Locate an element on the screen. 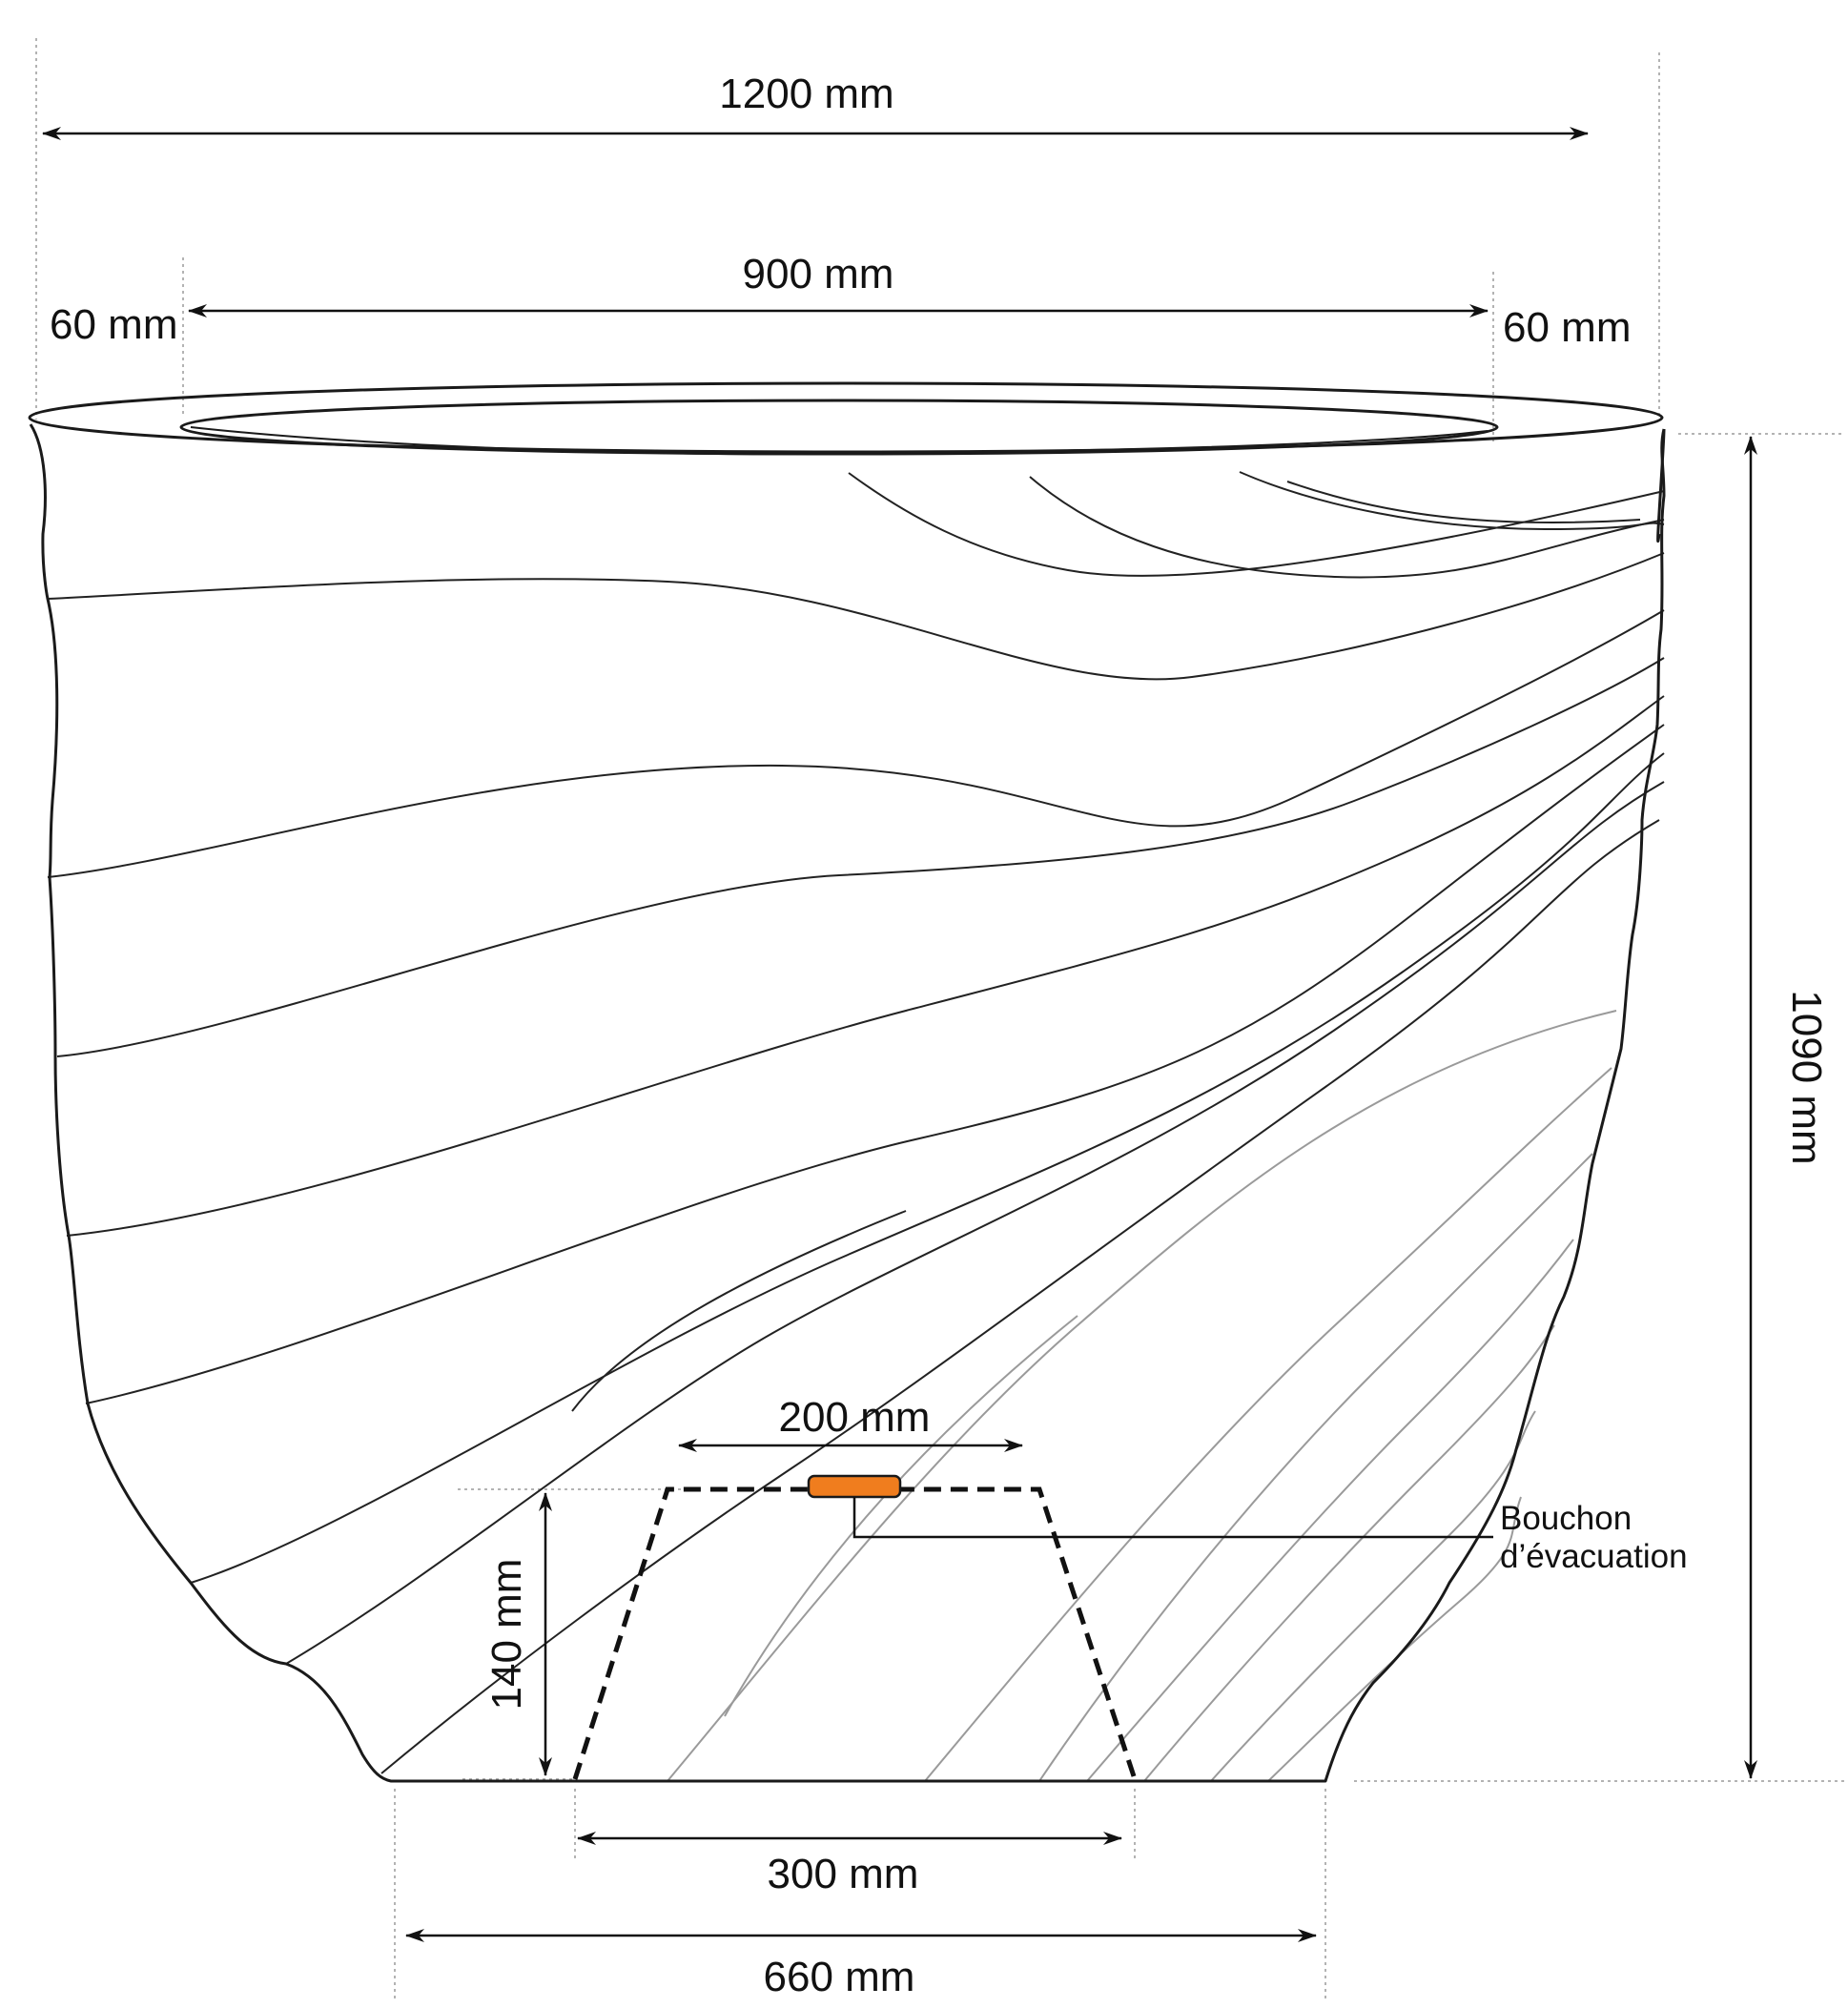  overall-width-label: 1200 mm is located at coordinates (806, 94).